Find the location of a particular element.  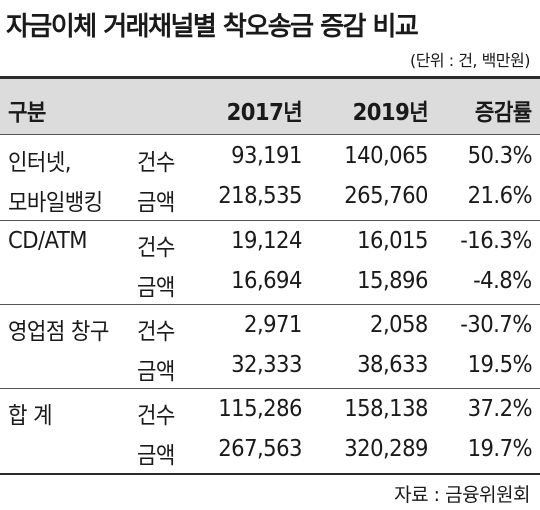

cell-total-count-2017: 115,286 is located at coordinates (260, 409).